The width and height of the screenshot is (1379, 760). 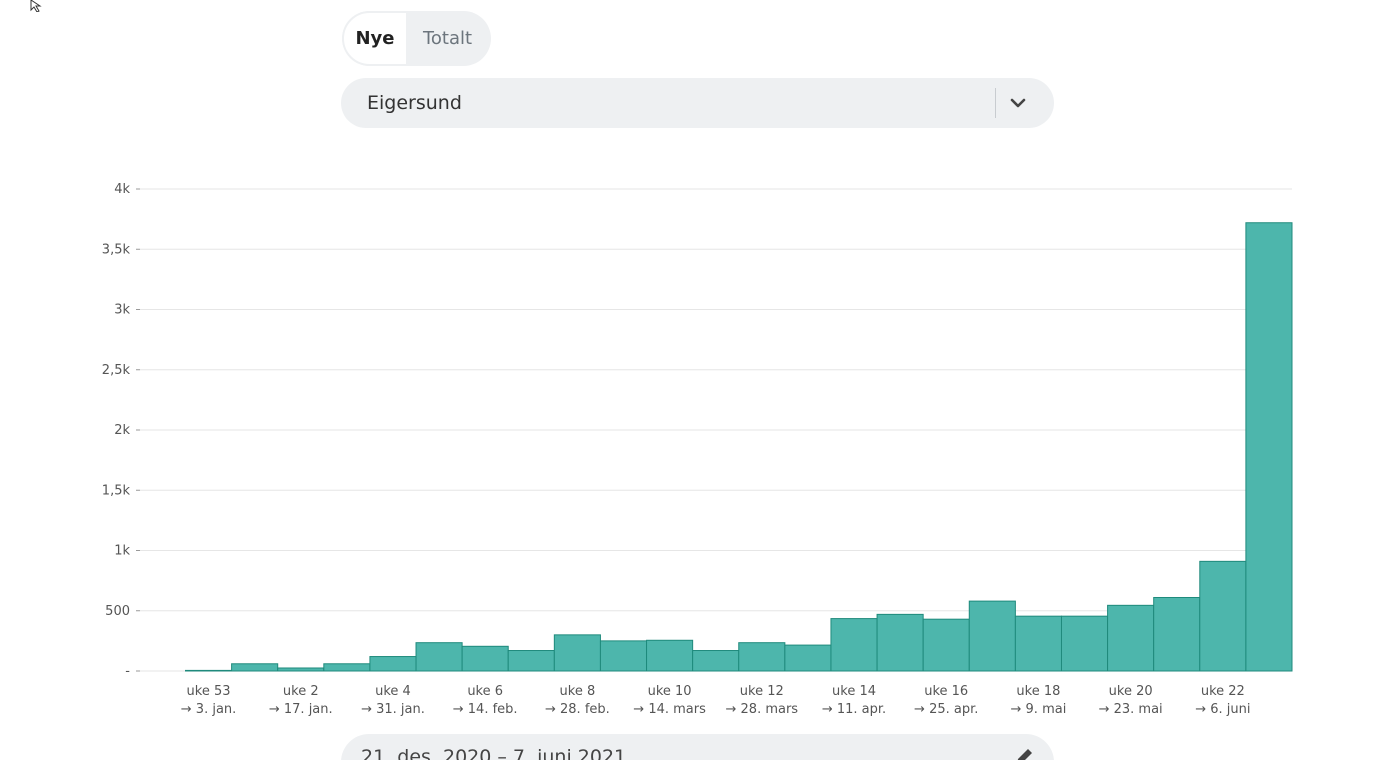 What do you see at coordinates (946, 709) in the screenshot?
I see `x-tick-label-date: → 25. apr.` at bounding box center [946, 709].